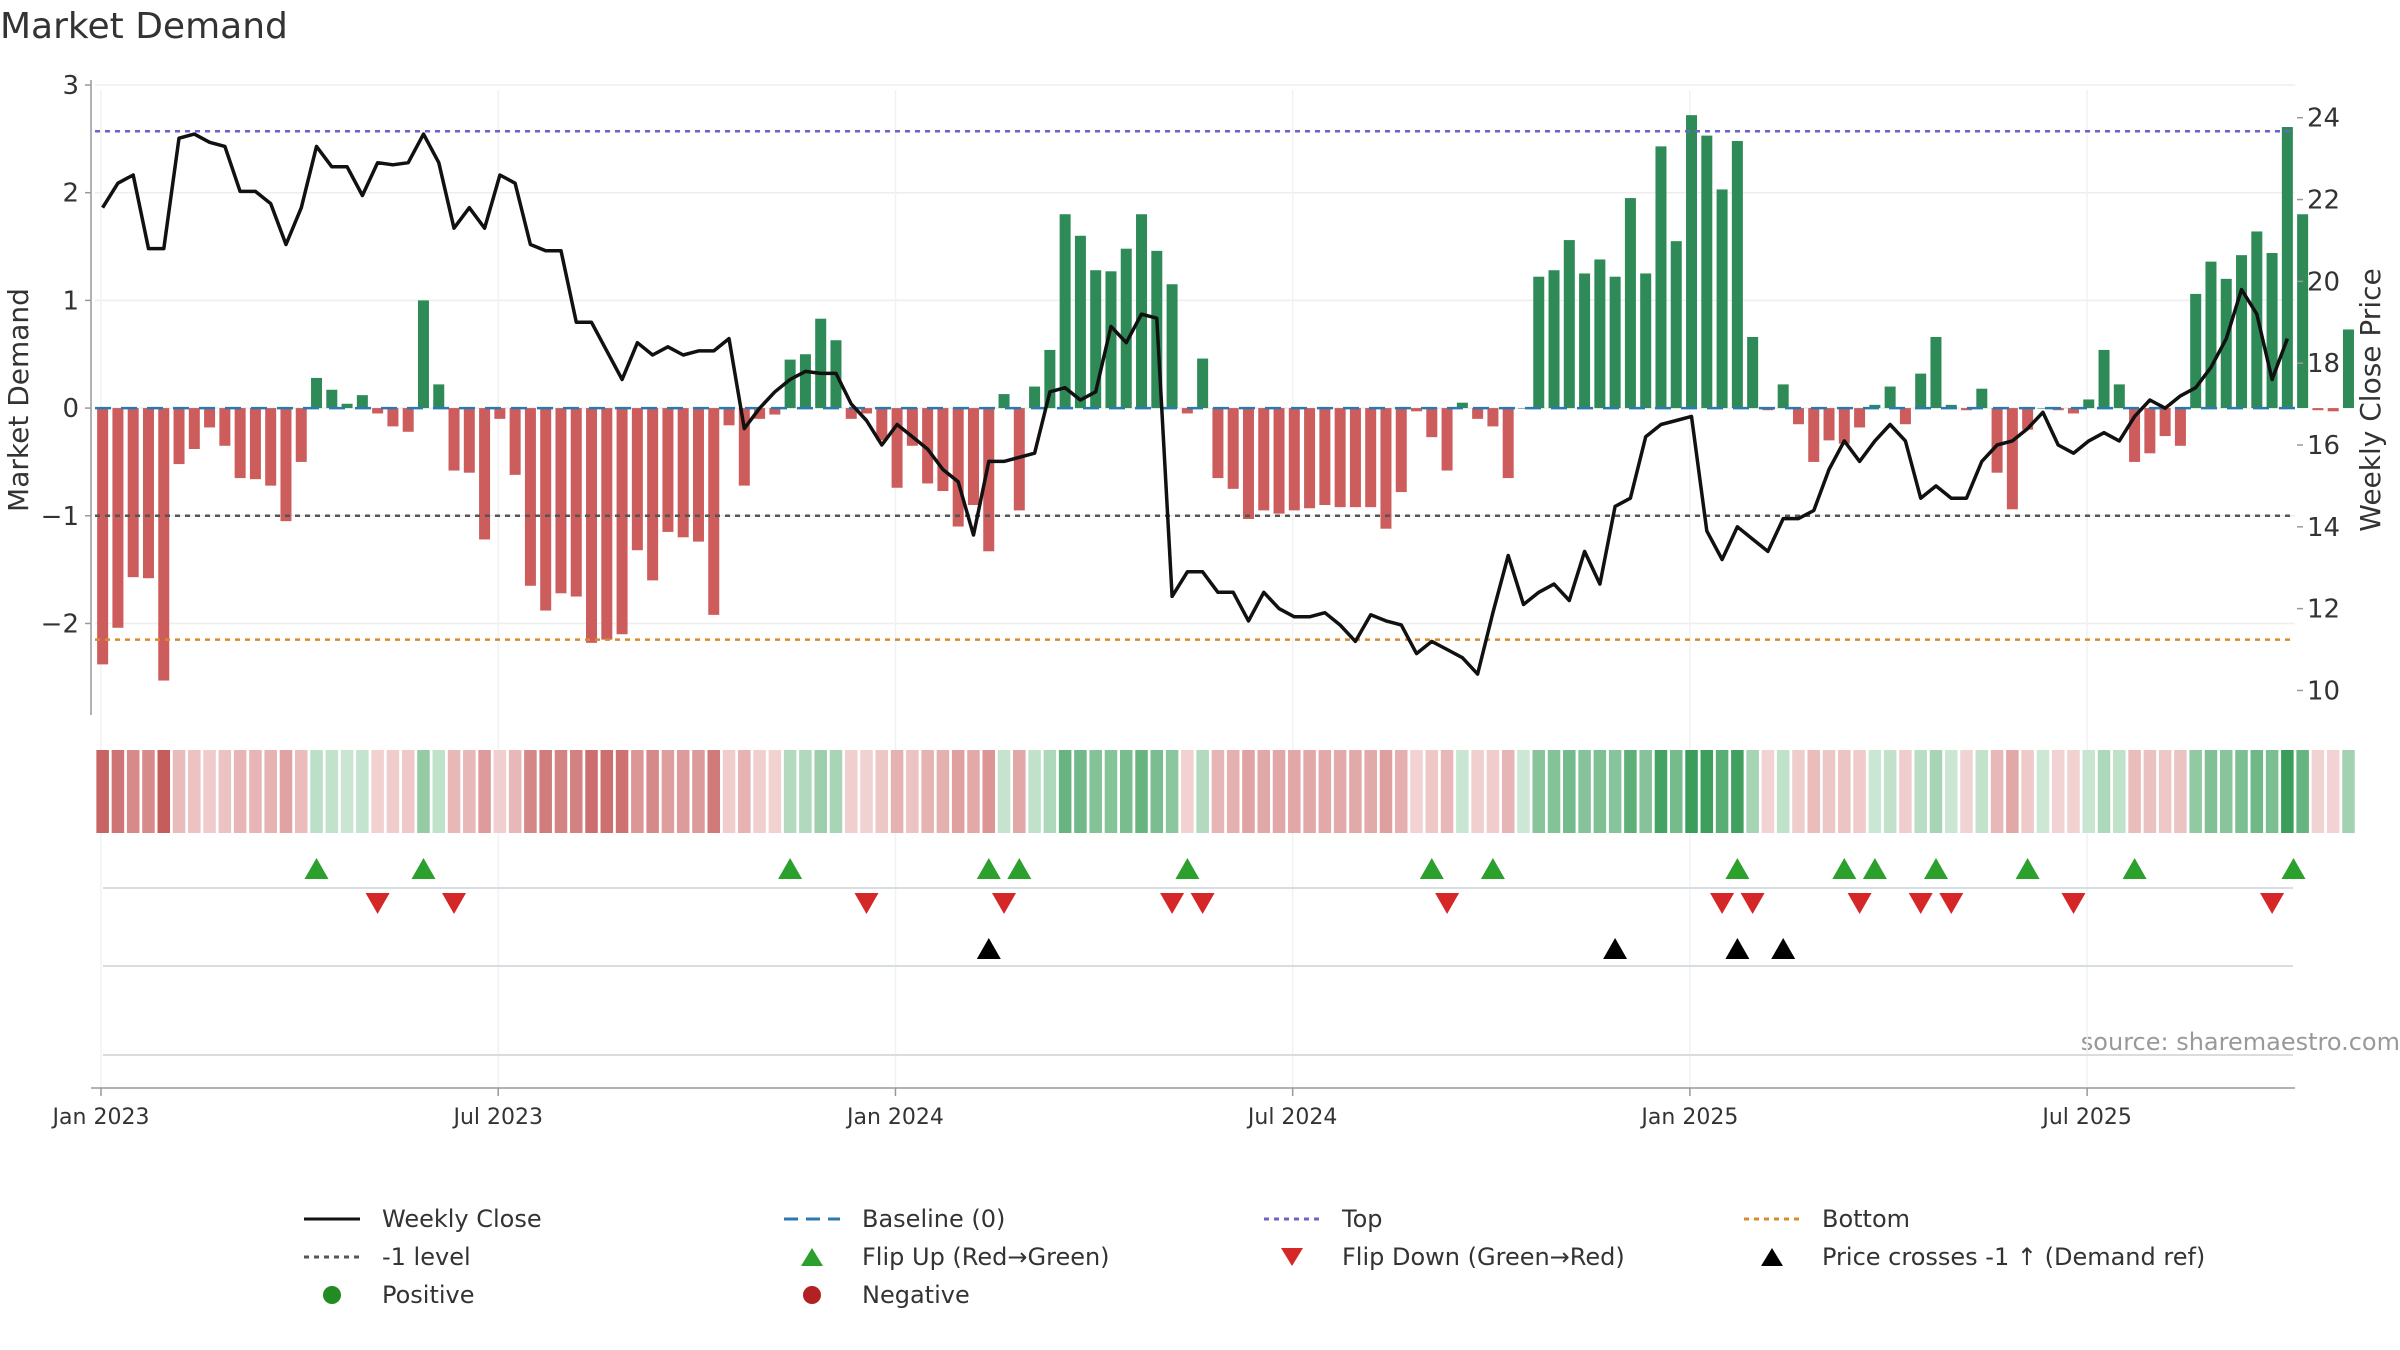 Image resolution: width=2400 pixels, height=1350 pixels. What do you see at coordinates (70, 86) in the screenshot?
I see `y-tick-label: 3` at bounding box center [70, 86].